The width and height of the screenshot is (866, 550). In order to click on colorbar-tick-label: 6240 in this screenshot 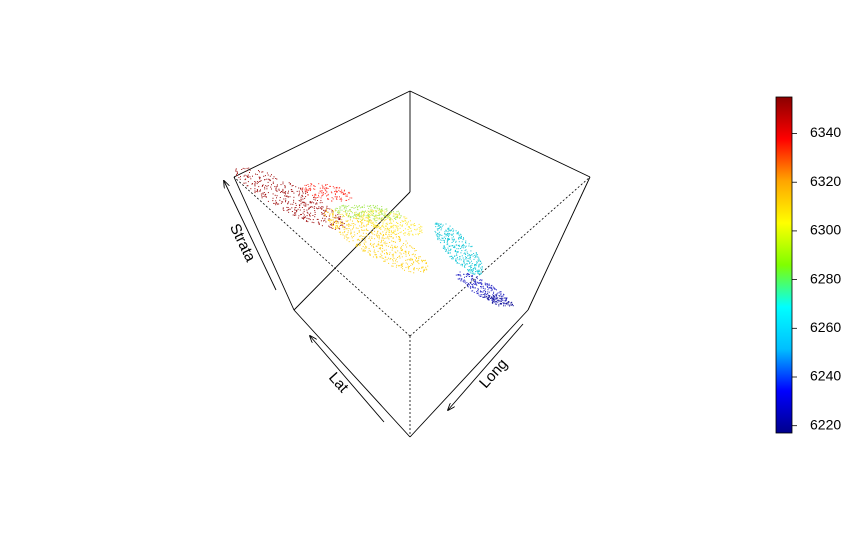, I will do `click(825, 376)`.